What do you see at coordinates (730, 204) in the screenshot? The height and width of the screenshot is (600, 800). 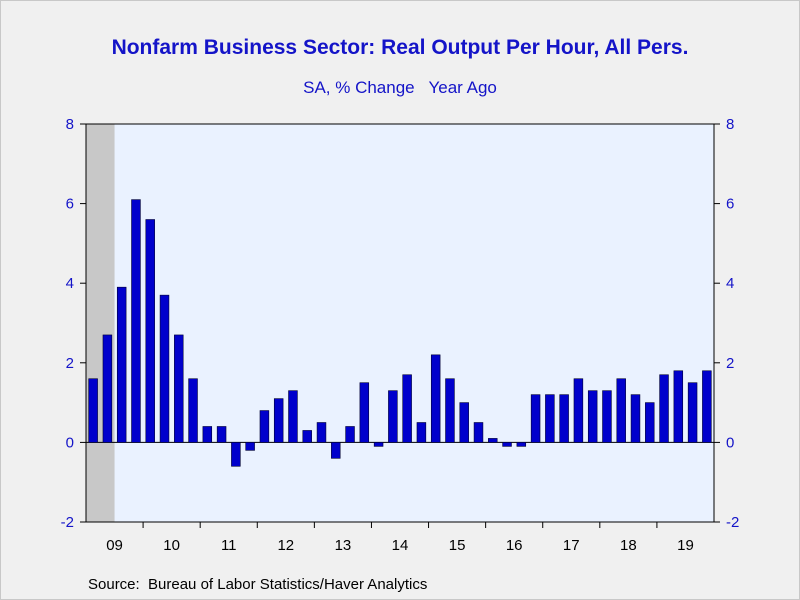 I see `y-tick-label-right: 6` at bounding box center [730, 204].